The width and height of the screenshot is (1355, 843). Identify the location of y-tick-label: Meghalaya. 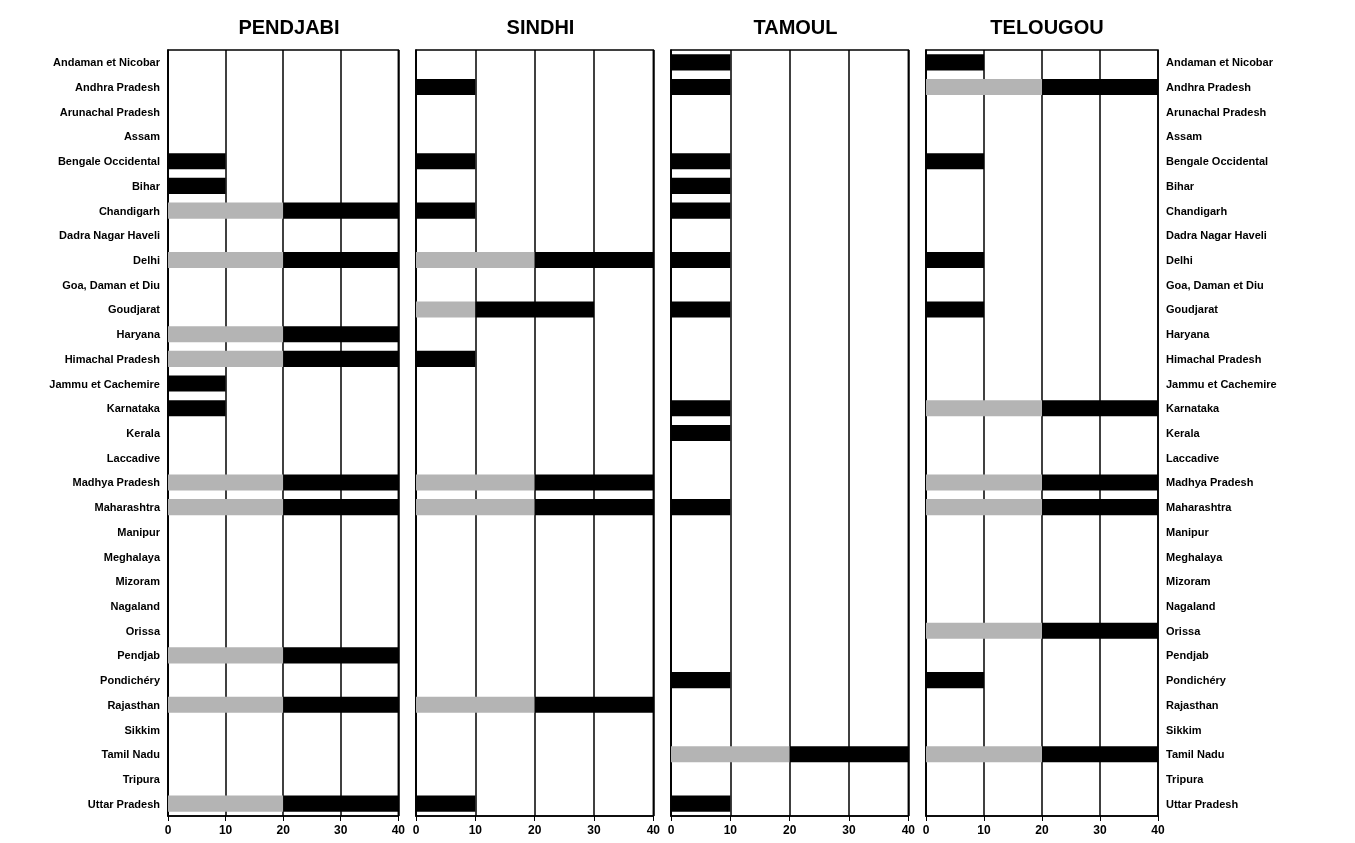
(1195, 556).